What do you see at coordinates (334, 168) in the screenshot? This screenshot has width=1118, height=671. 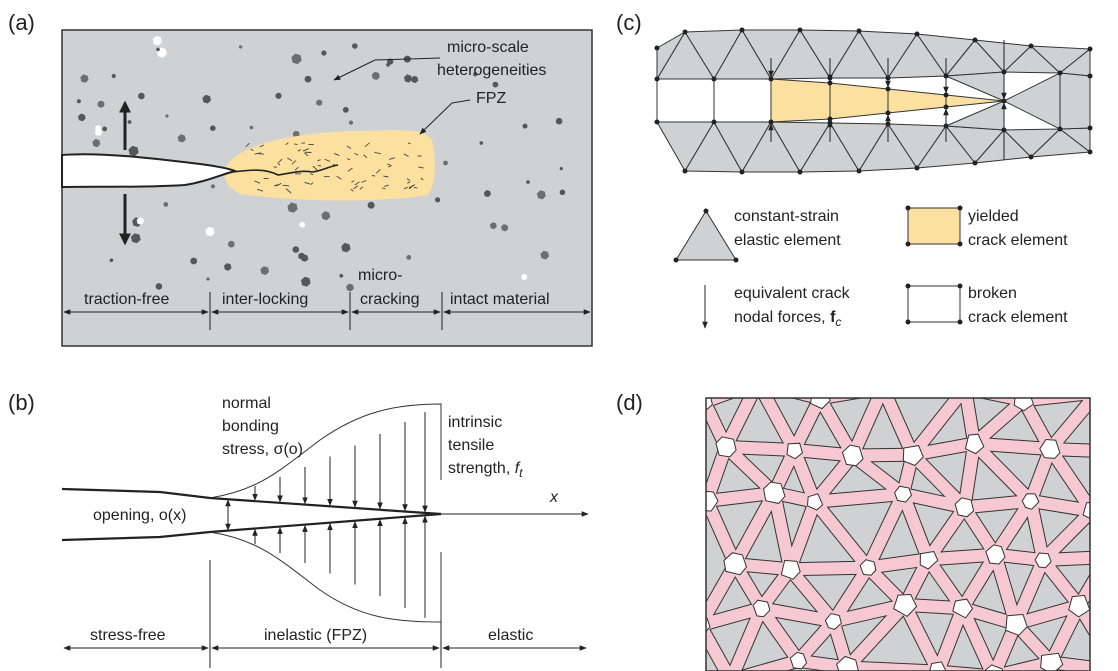 I see `microcrack-dashes` at bounding box center [334, 168].